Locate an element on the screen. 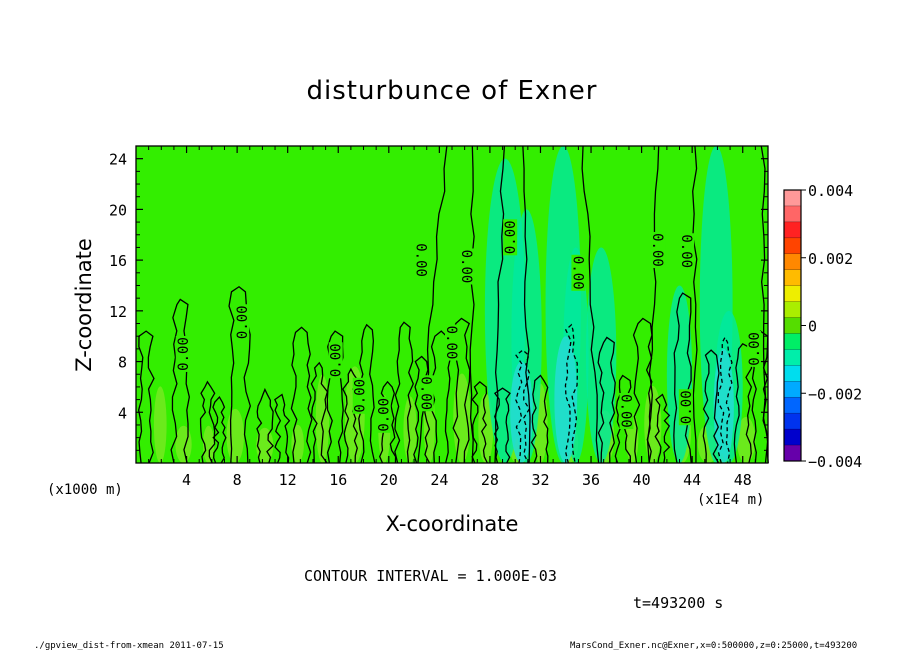 Image resolution: width=904 pixels, height=654 pixels. colorbar-tick-label: 0 is located at coordinates (812, 327).